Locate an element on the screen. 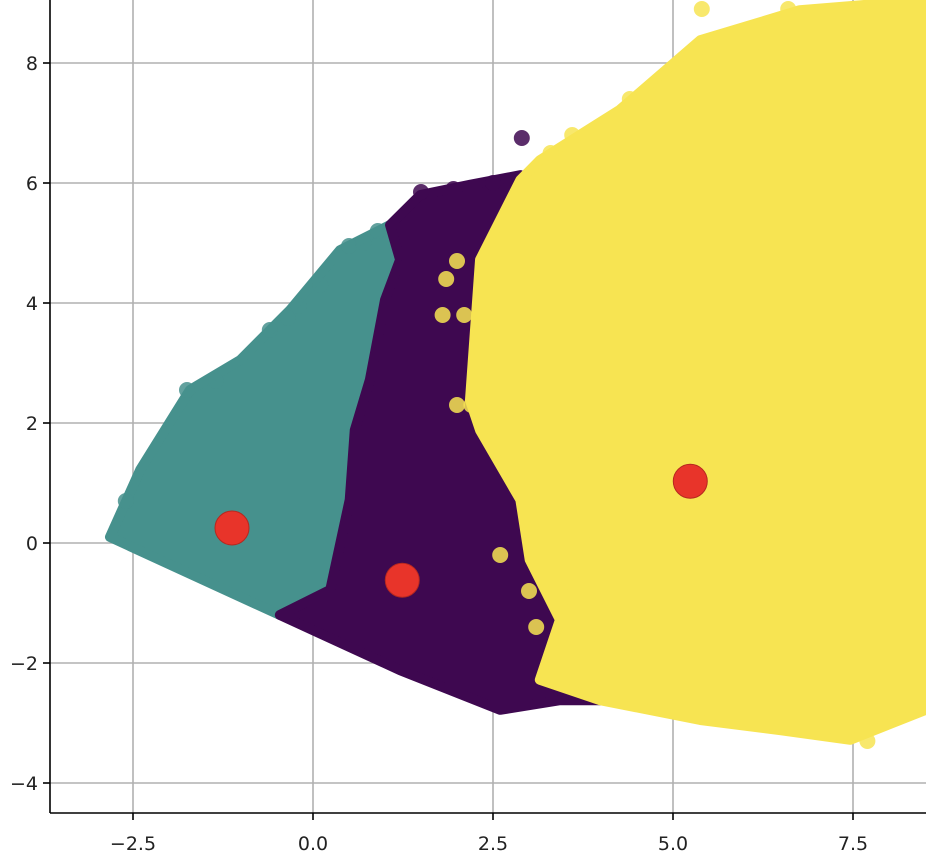 This screenshot has height=864, width=926. y-tick-label: 2 is located at coordinates (32, 424).